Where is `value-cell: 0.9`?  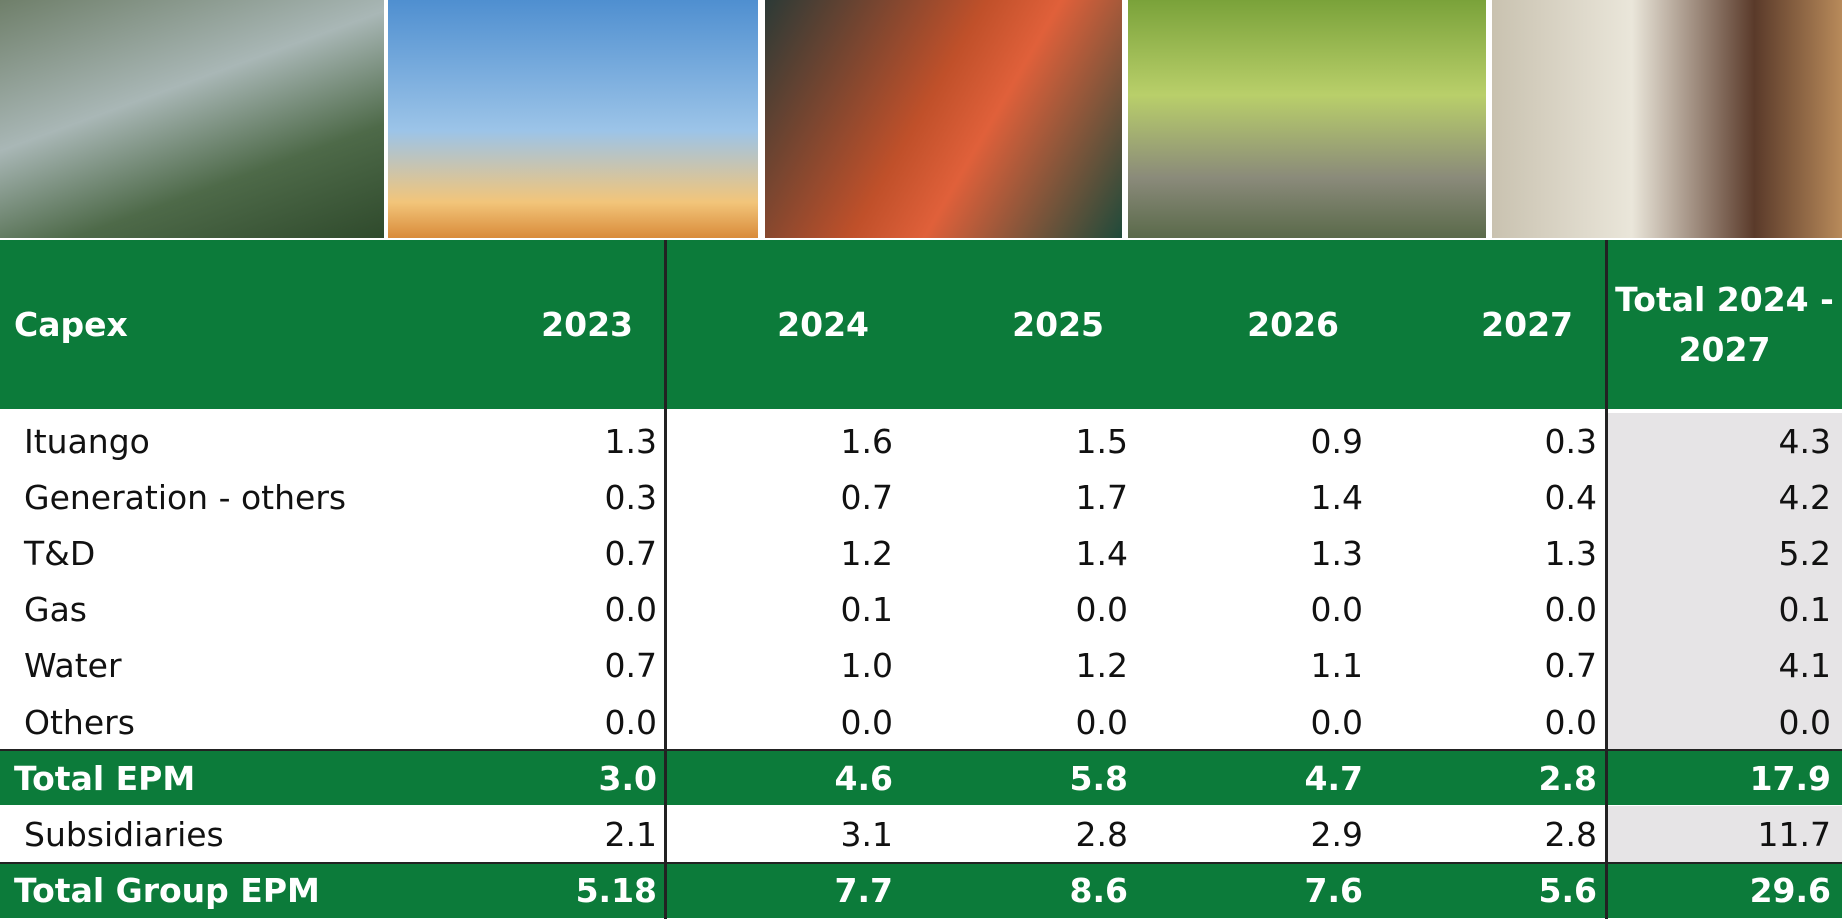
value-cell: 0.9 is located at coordinates (1336, 441).